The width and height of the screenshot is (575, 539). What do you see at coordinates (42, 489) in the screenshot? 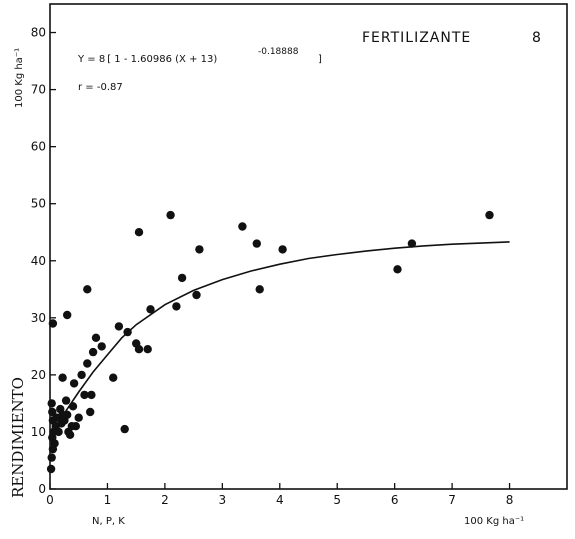
I see `y-tick-label: 0` at bounding box center [42, 489].